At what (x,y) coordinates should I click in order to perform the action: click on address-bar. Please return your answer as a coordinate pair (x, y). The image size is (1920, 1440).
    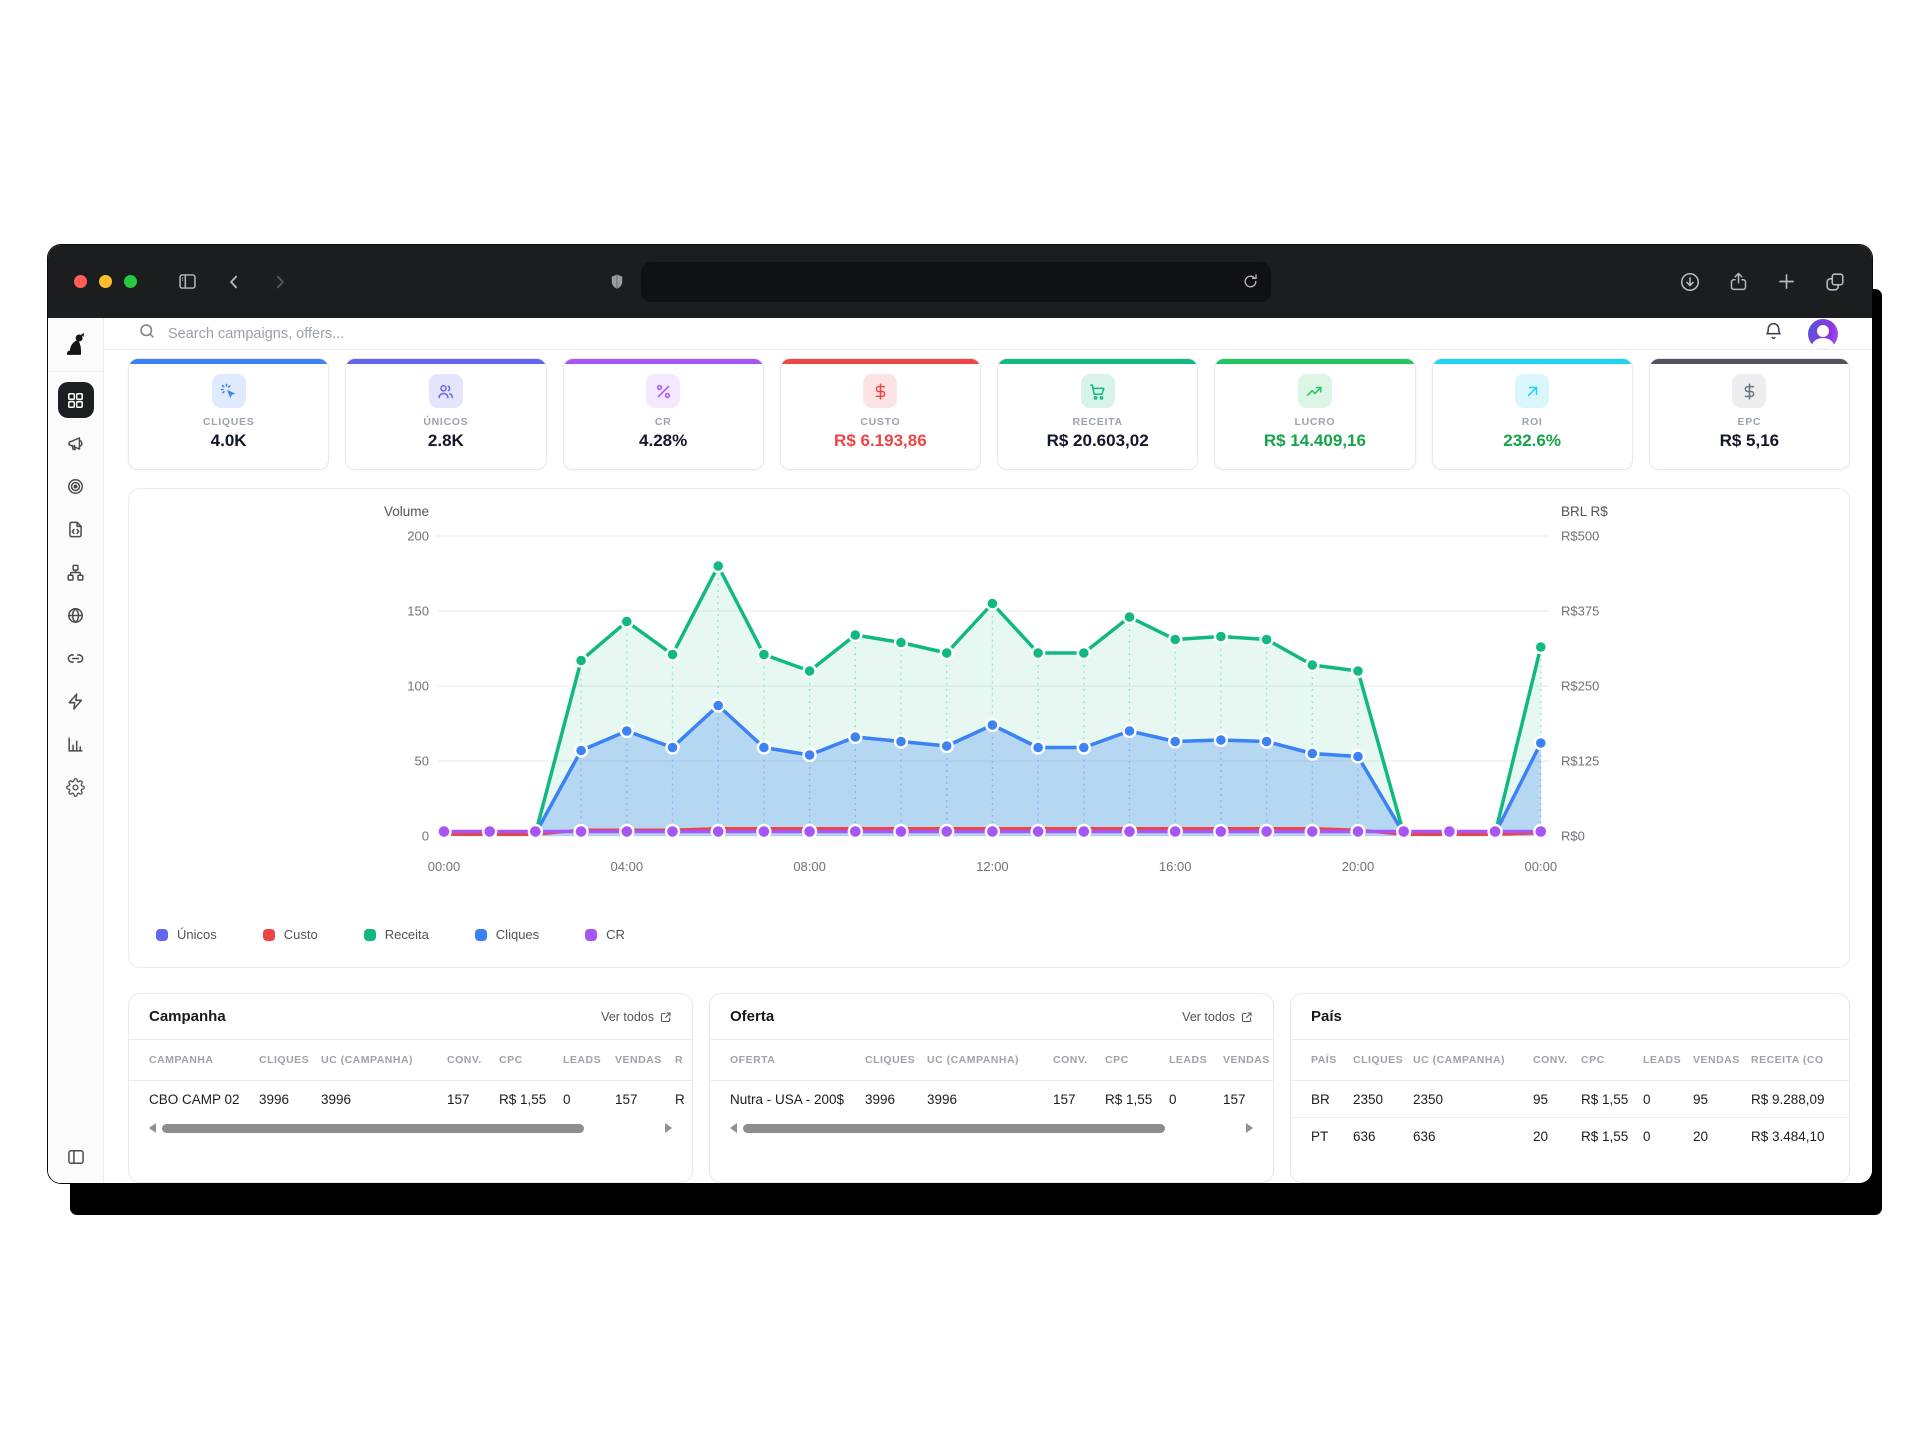
    Looking at the image, I should click on (956, 281).